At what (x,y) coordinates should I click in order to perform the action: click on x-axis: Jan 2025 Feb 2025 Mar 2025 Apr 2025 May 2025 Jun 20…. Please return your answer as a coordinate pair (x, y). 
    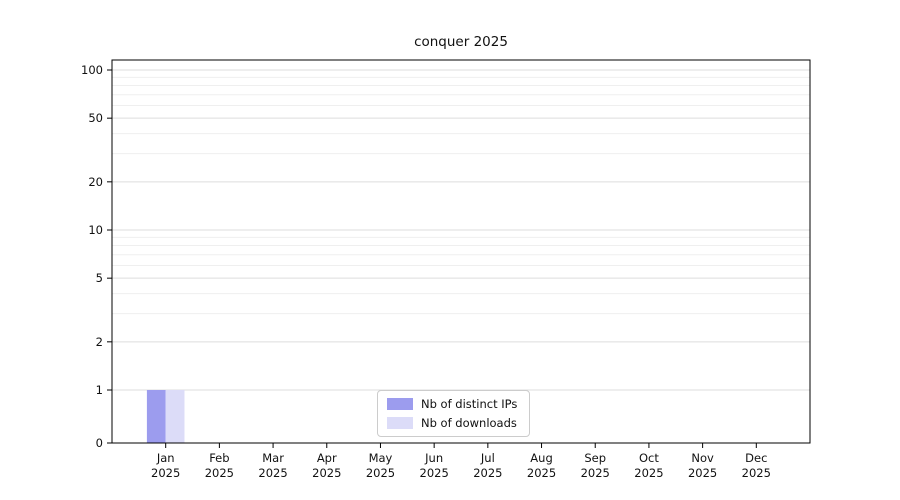
    Looking at the image, I should click on (461, 461).